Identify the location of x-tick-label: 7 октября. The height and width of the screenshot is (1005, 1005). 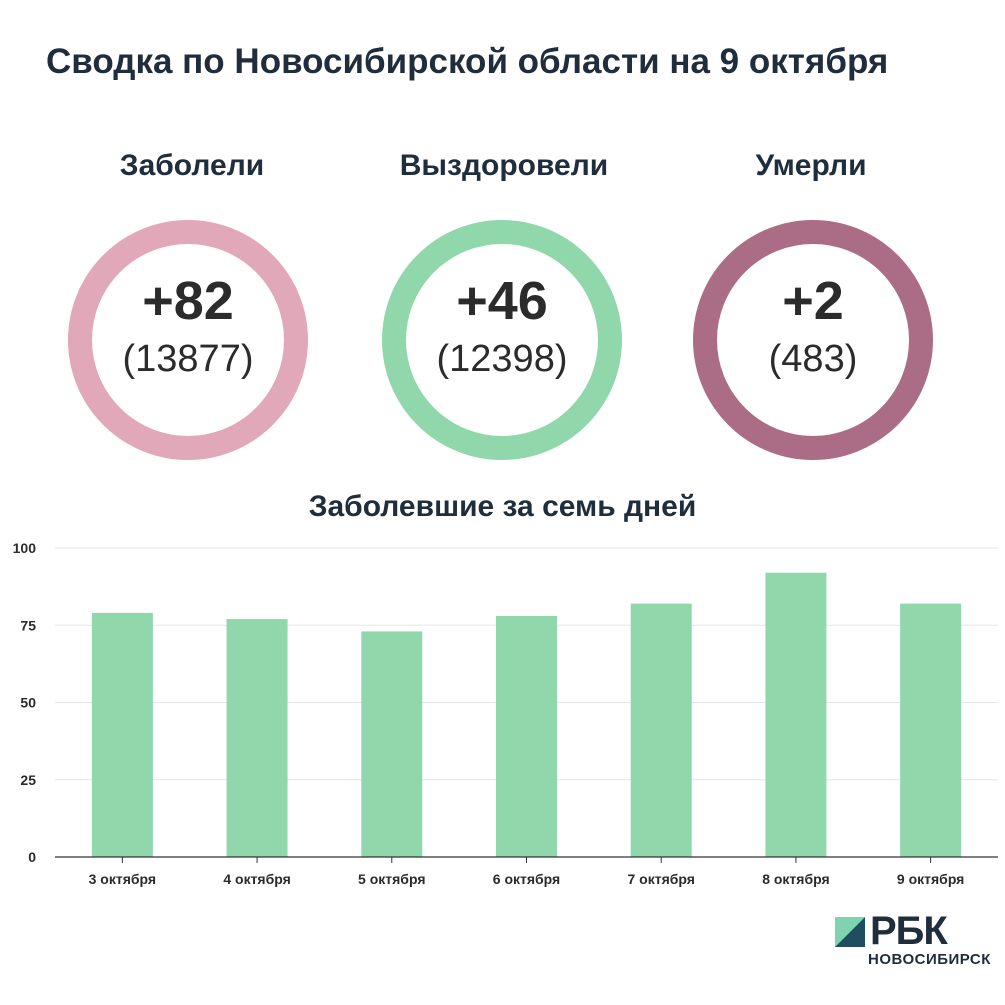
(660, 879).